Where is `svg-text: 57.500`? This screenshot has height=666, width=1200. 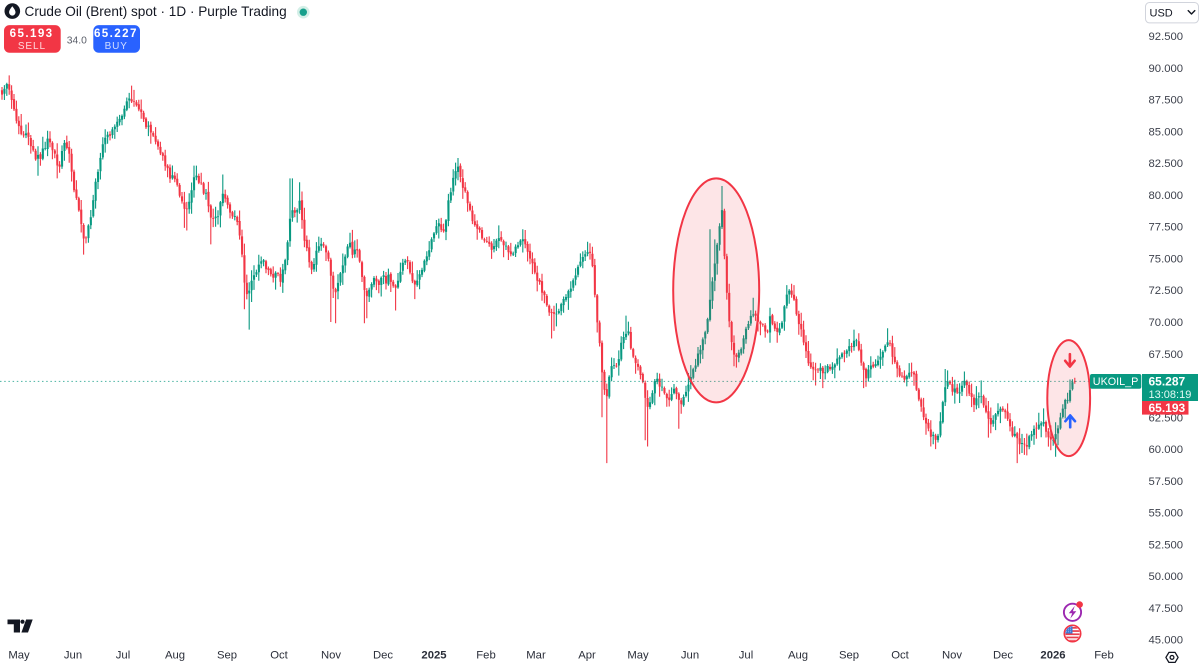
svg-text: 57.500 is located at coordinates (1166, 482).